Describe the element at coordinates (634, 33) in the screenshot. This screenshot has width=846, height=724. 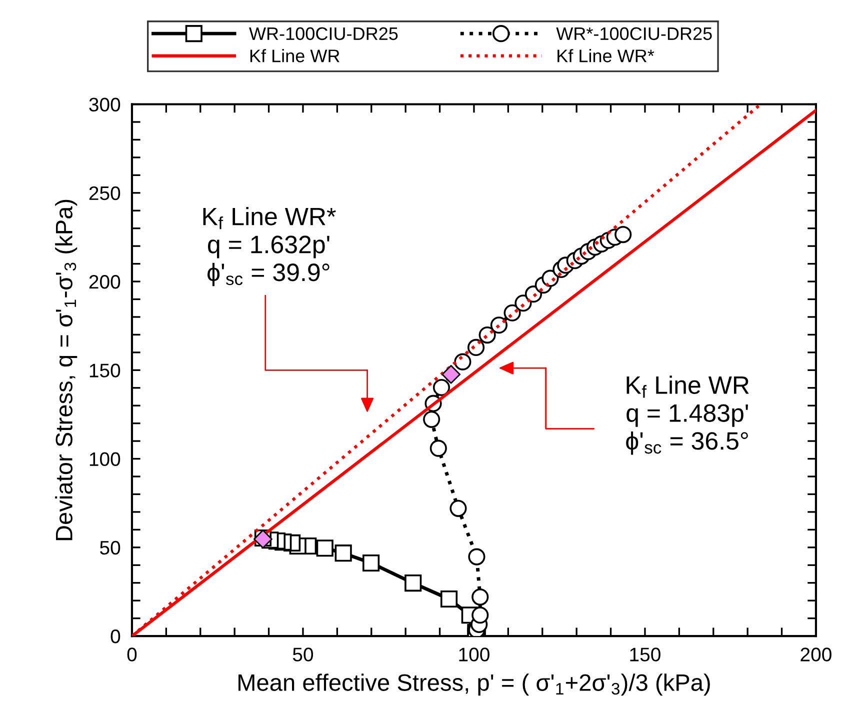
I see `legend-label: WR*-100CIU-DR25` at that location.